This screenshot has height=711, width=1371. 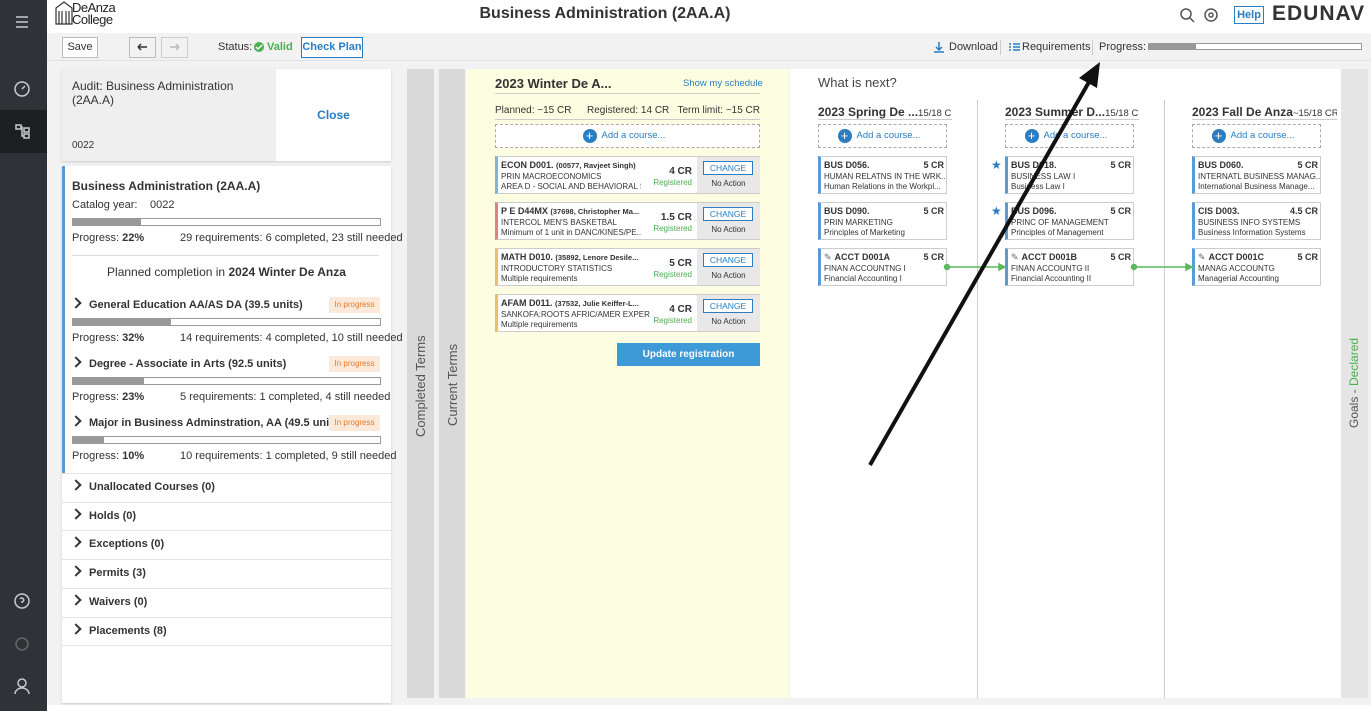 What do you see at coordinates (152, 487) in the screenshot?
I see `section-name: Unallocated Courses (0)` at bounding box center [152, 487].